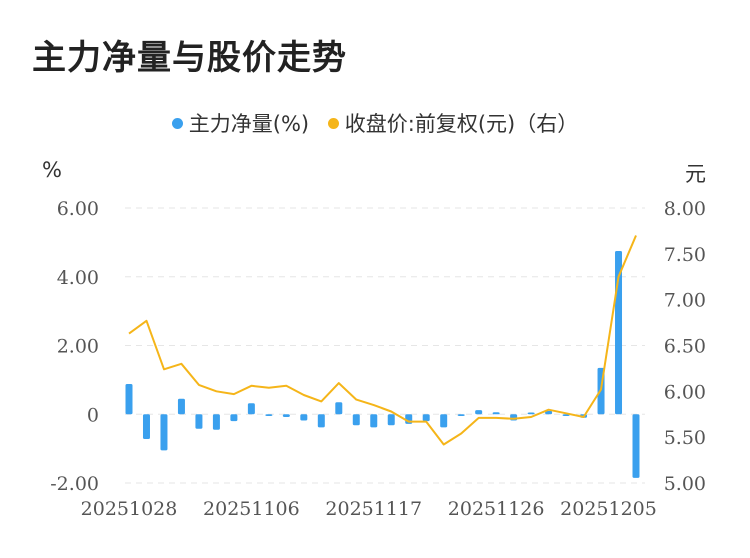 This screenshot has width=750, height=558. I want to click on x-tick-label: 20251028, so click(129, 509).